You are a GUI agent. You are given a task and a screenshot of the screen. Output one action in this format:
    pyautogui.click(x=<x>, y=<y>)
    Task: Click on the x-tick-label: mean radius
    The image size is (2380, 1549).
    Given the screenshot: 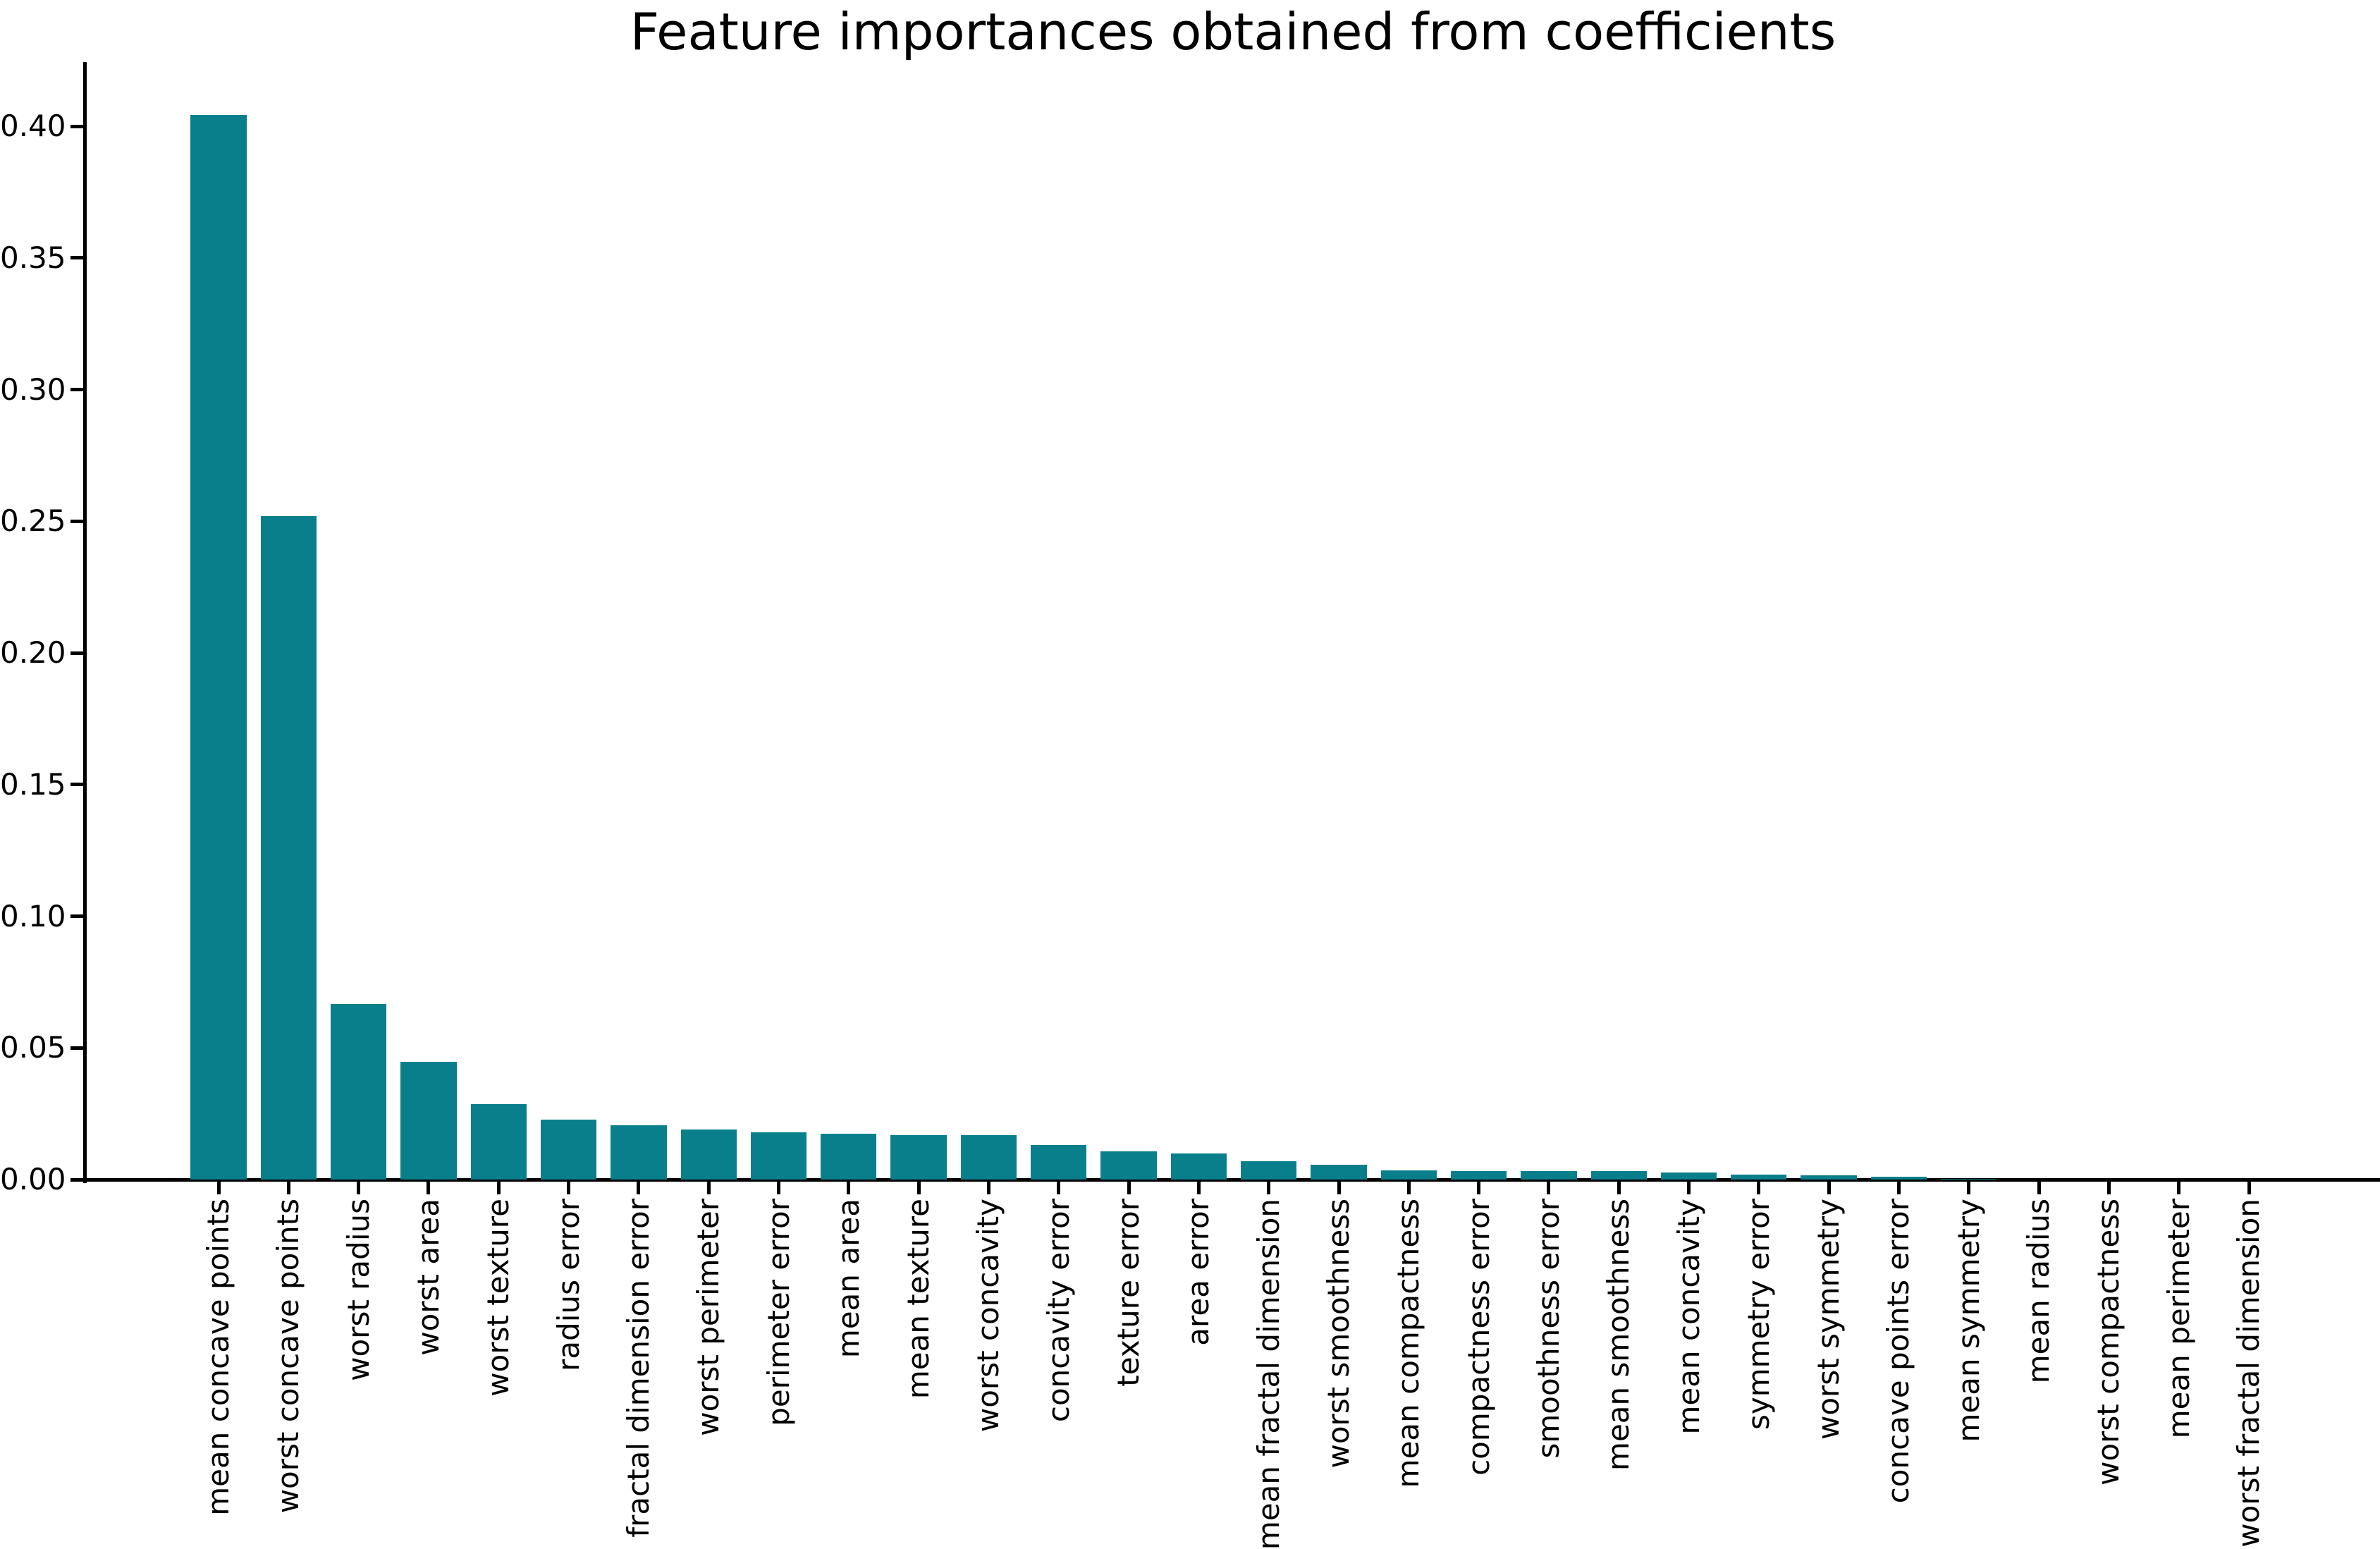 What is the action you would take?
    pyautogui.click(x=2039, y=1291)
    